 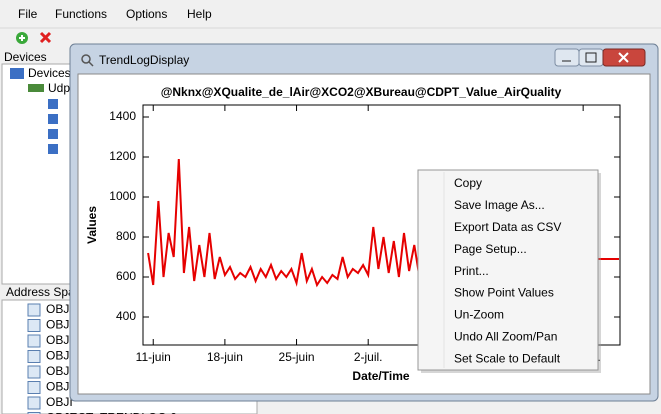 I want to click on menu-box, so click(x=508, y=270).